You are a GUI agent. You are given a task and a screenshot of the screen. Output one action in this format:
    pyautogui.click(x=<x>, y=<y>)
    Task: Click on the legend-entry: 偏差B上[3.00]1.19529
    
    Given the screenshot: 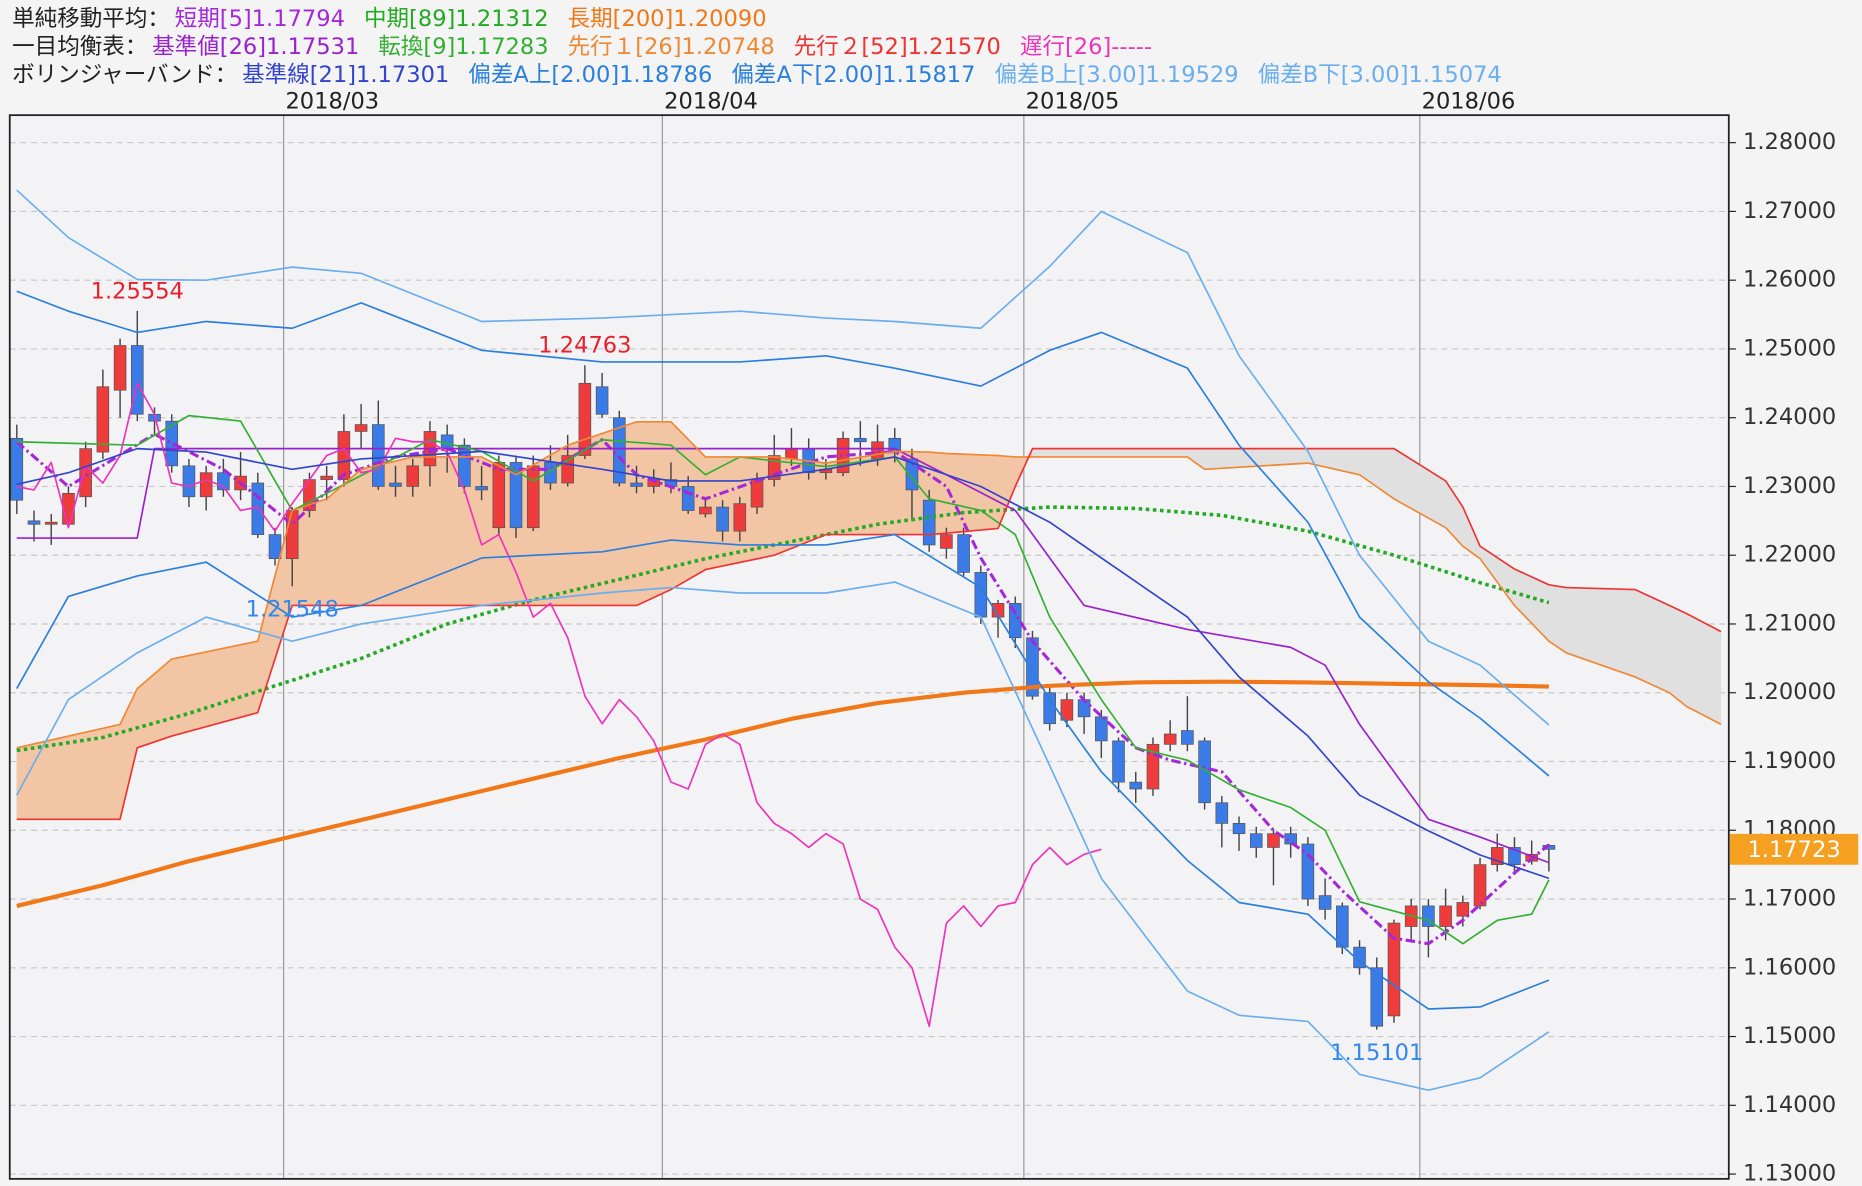 What is the action you would take?
    pyautogui.click(x=1116, y=74)
    